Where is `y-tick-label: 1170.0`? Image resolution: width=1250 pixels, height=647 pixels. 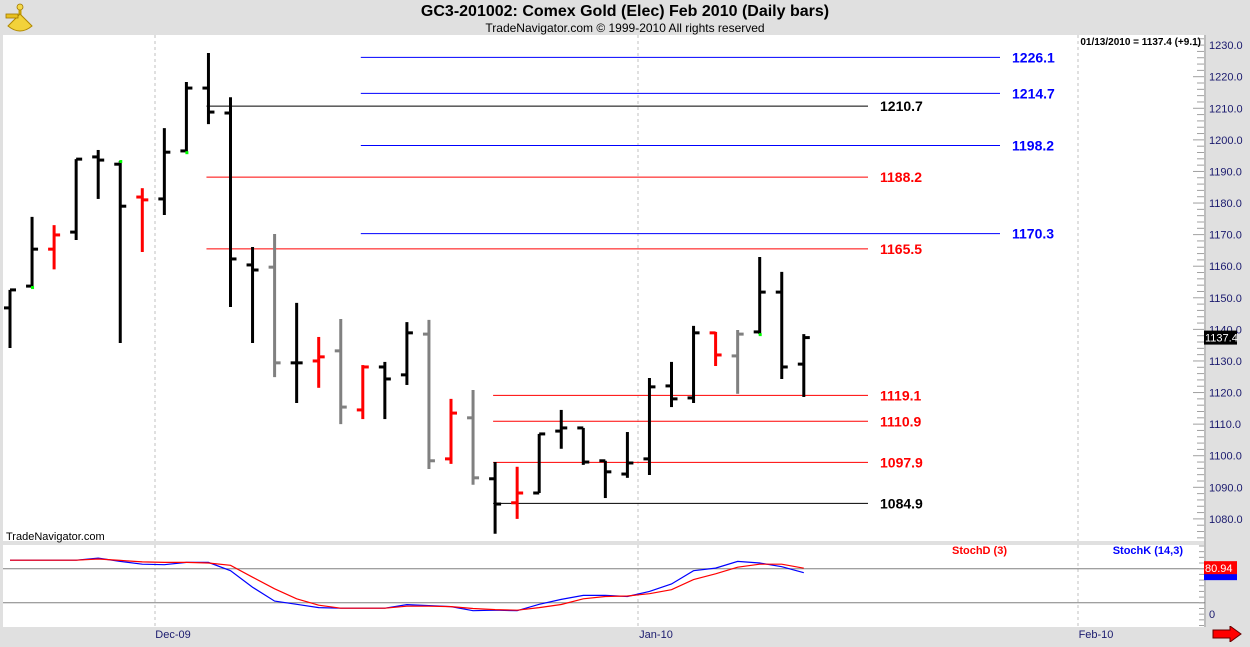 y-tick-label: 1170.0 is located at coordinates (1225, 236).